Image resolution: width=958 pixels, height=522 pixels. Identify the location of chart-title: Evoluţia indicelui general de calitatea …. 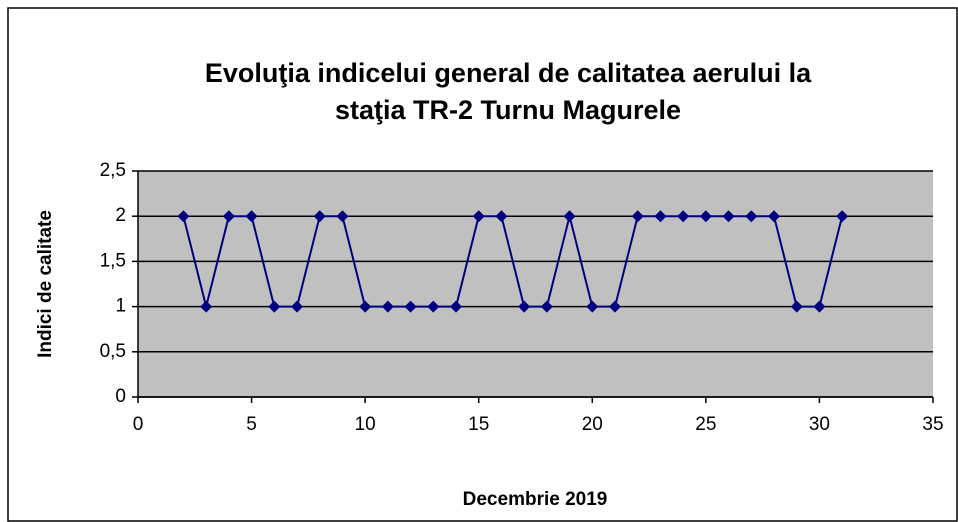
(508, 73).